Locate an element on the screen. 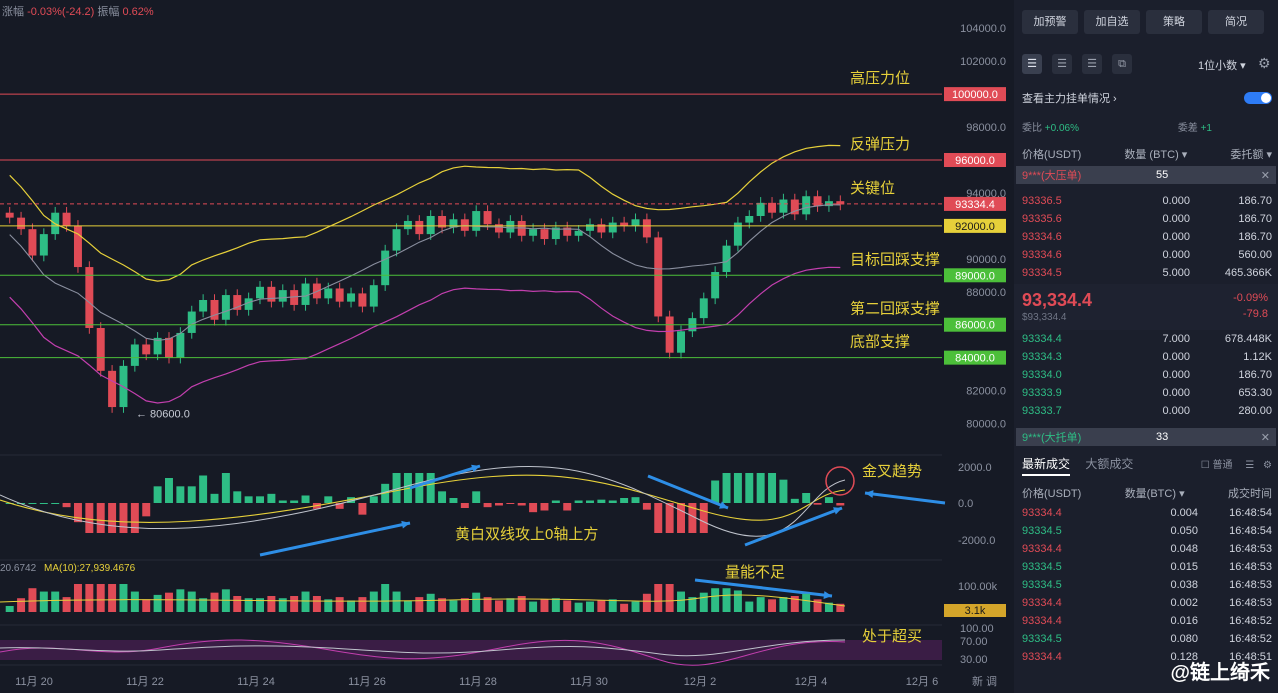 The height and width of the screenshot is (693, 1278). asks-only-icon: ☰ is located at coordinates (1092, 64).